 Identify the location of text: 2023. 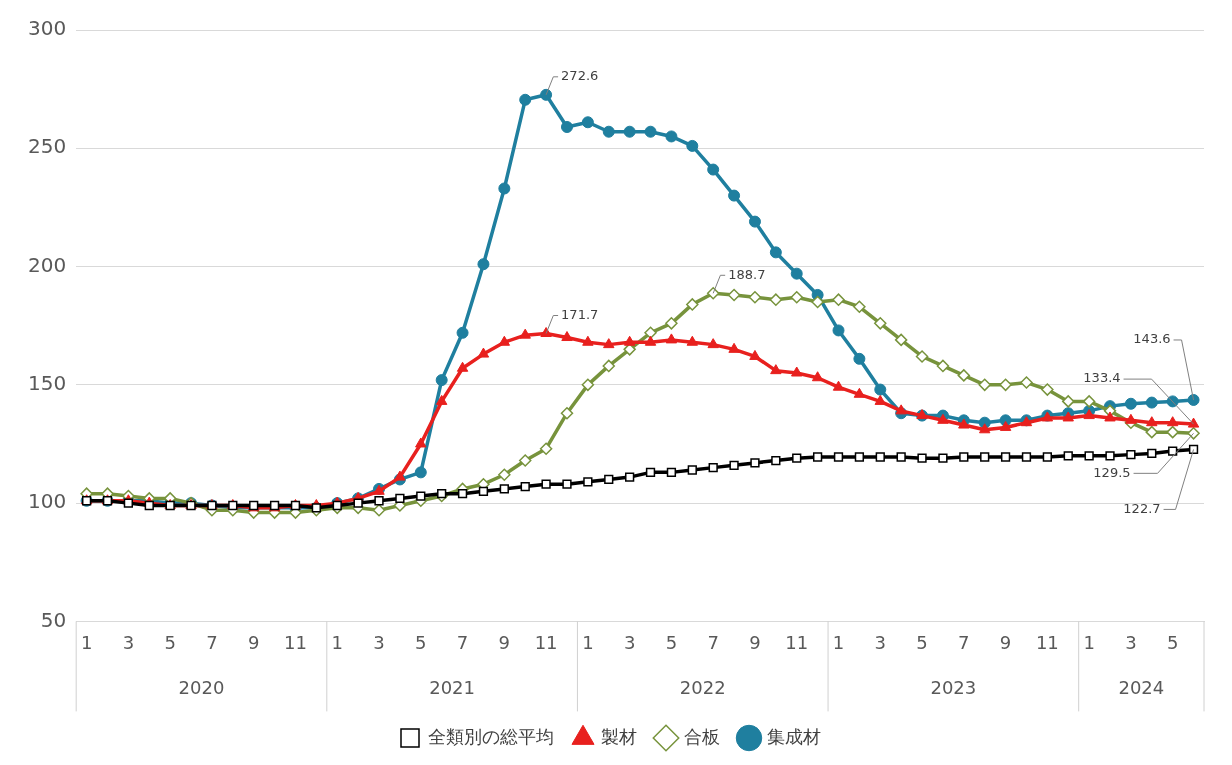
(953, 688).